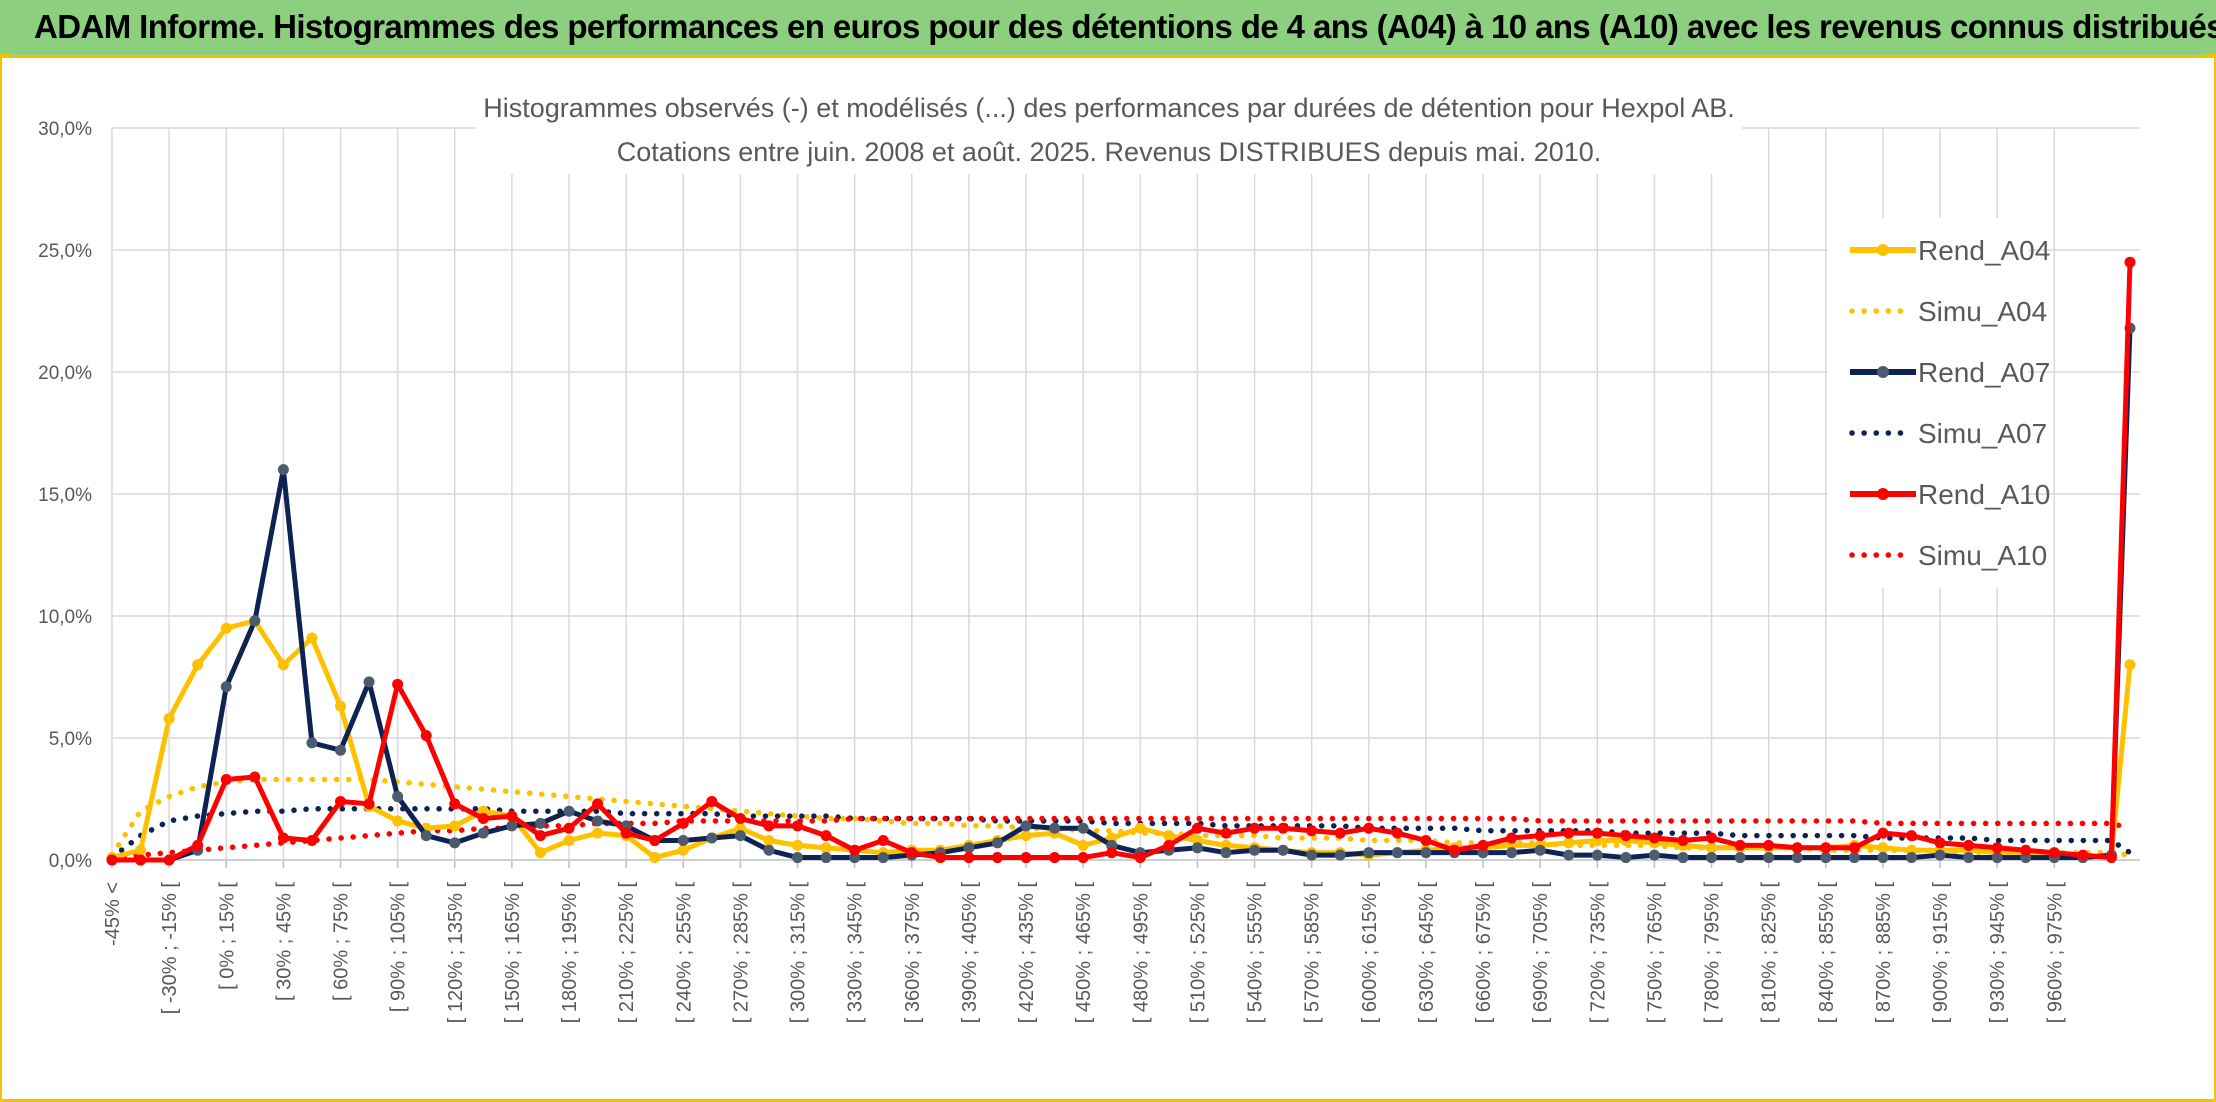  Describe the element at coordinates (2215, 580) in the screenshot. I see `right-border` at that location.